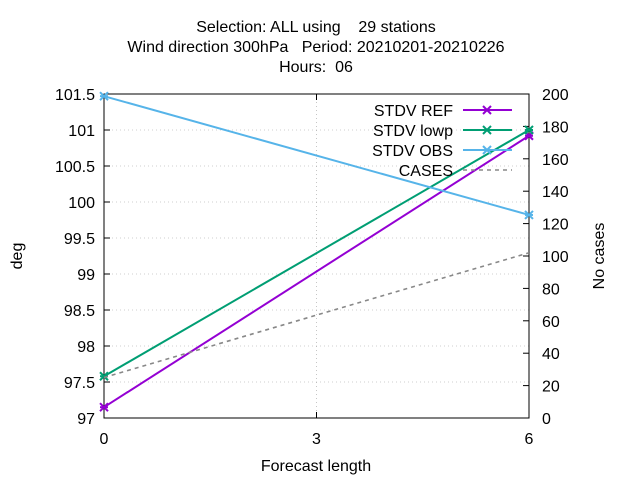 The width and height of the screenshot is (640, 480). What do you see at coordinates (82, 257) in the screenshot?
I see `y-axis-ticks: 97 97.5 98 98.5 99 99.5 100 100.5 101 101.5` at bounding box center [82, 257].